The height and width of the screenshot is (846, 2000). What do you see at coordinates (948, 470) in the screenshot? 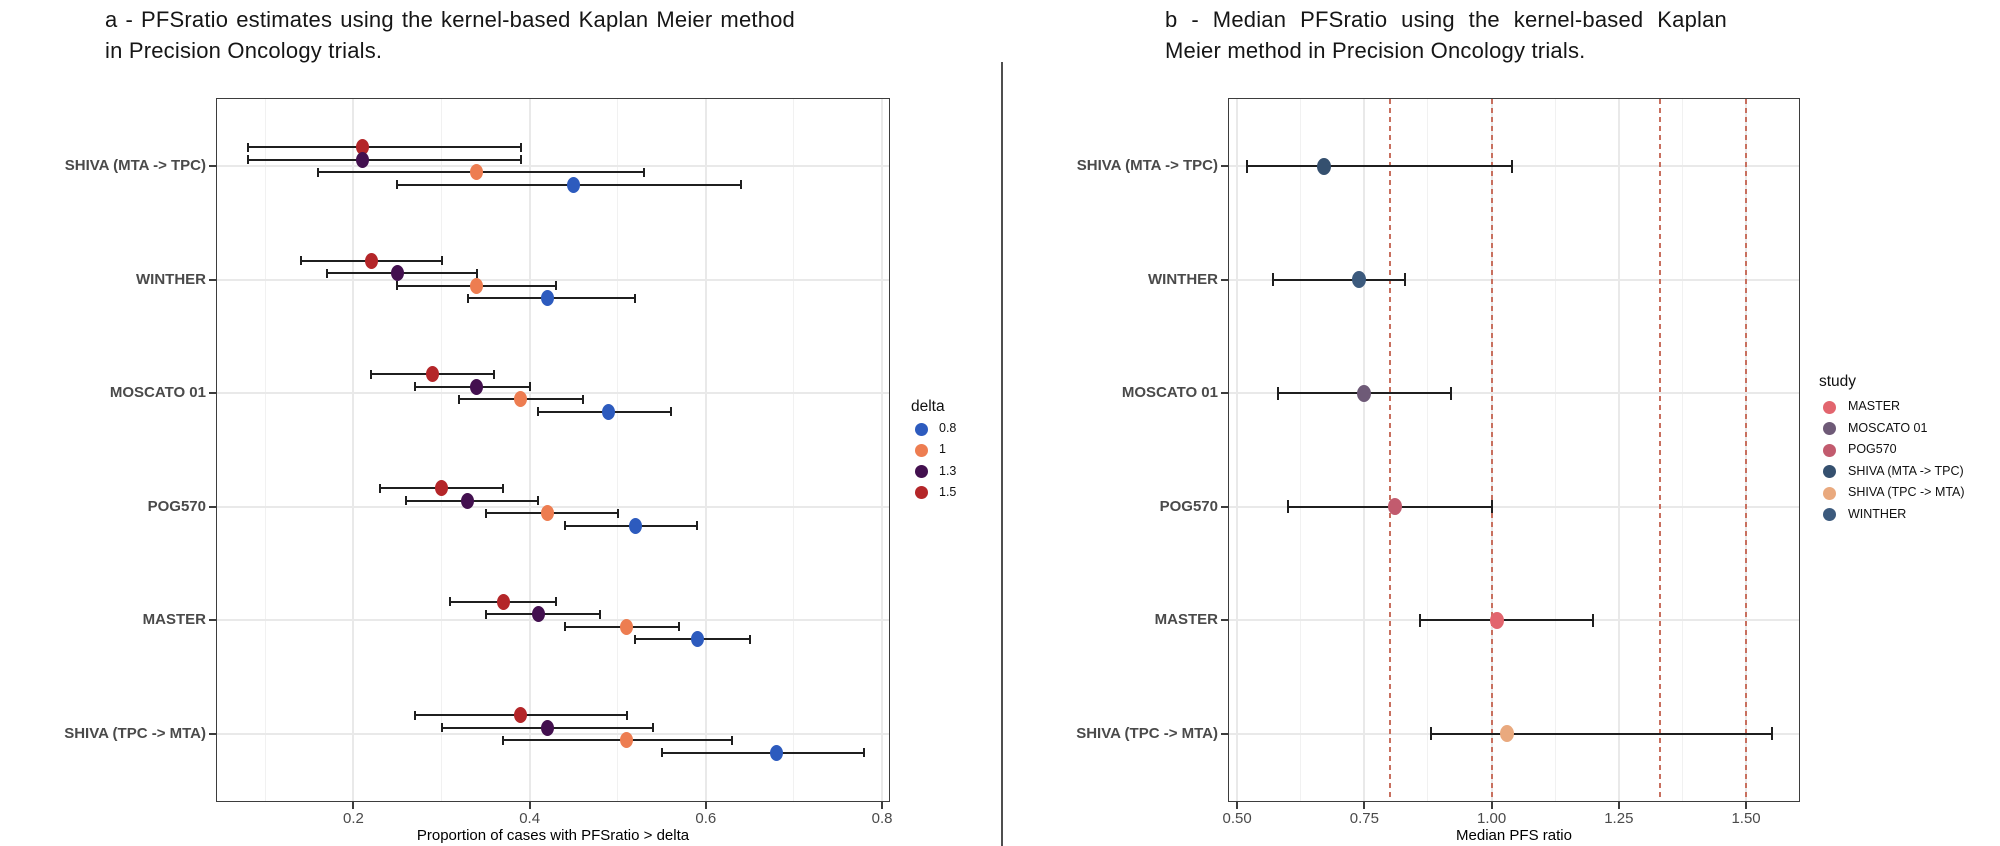
I see `panel-a-legend-label-1-3: 1.3` at bounding box center [948, 470].